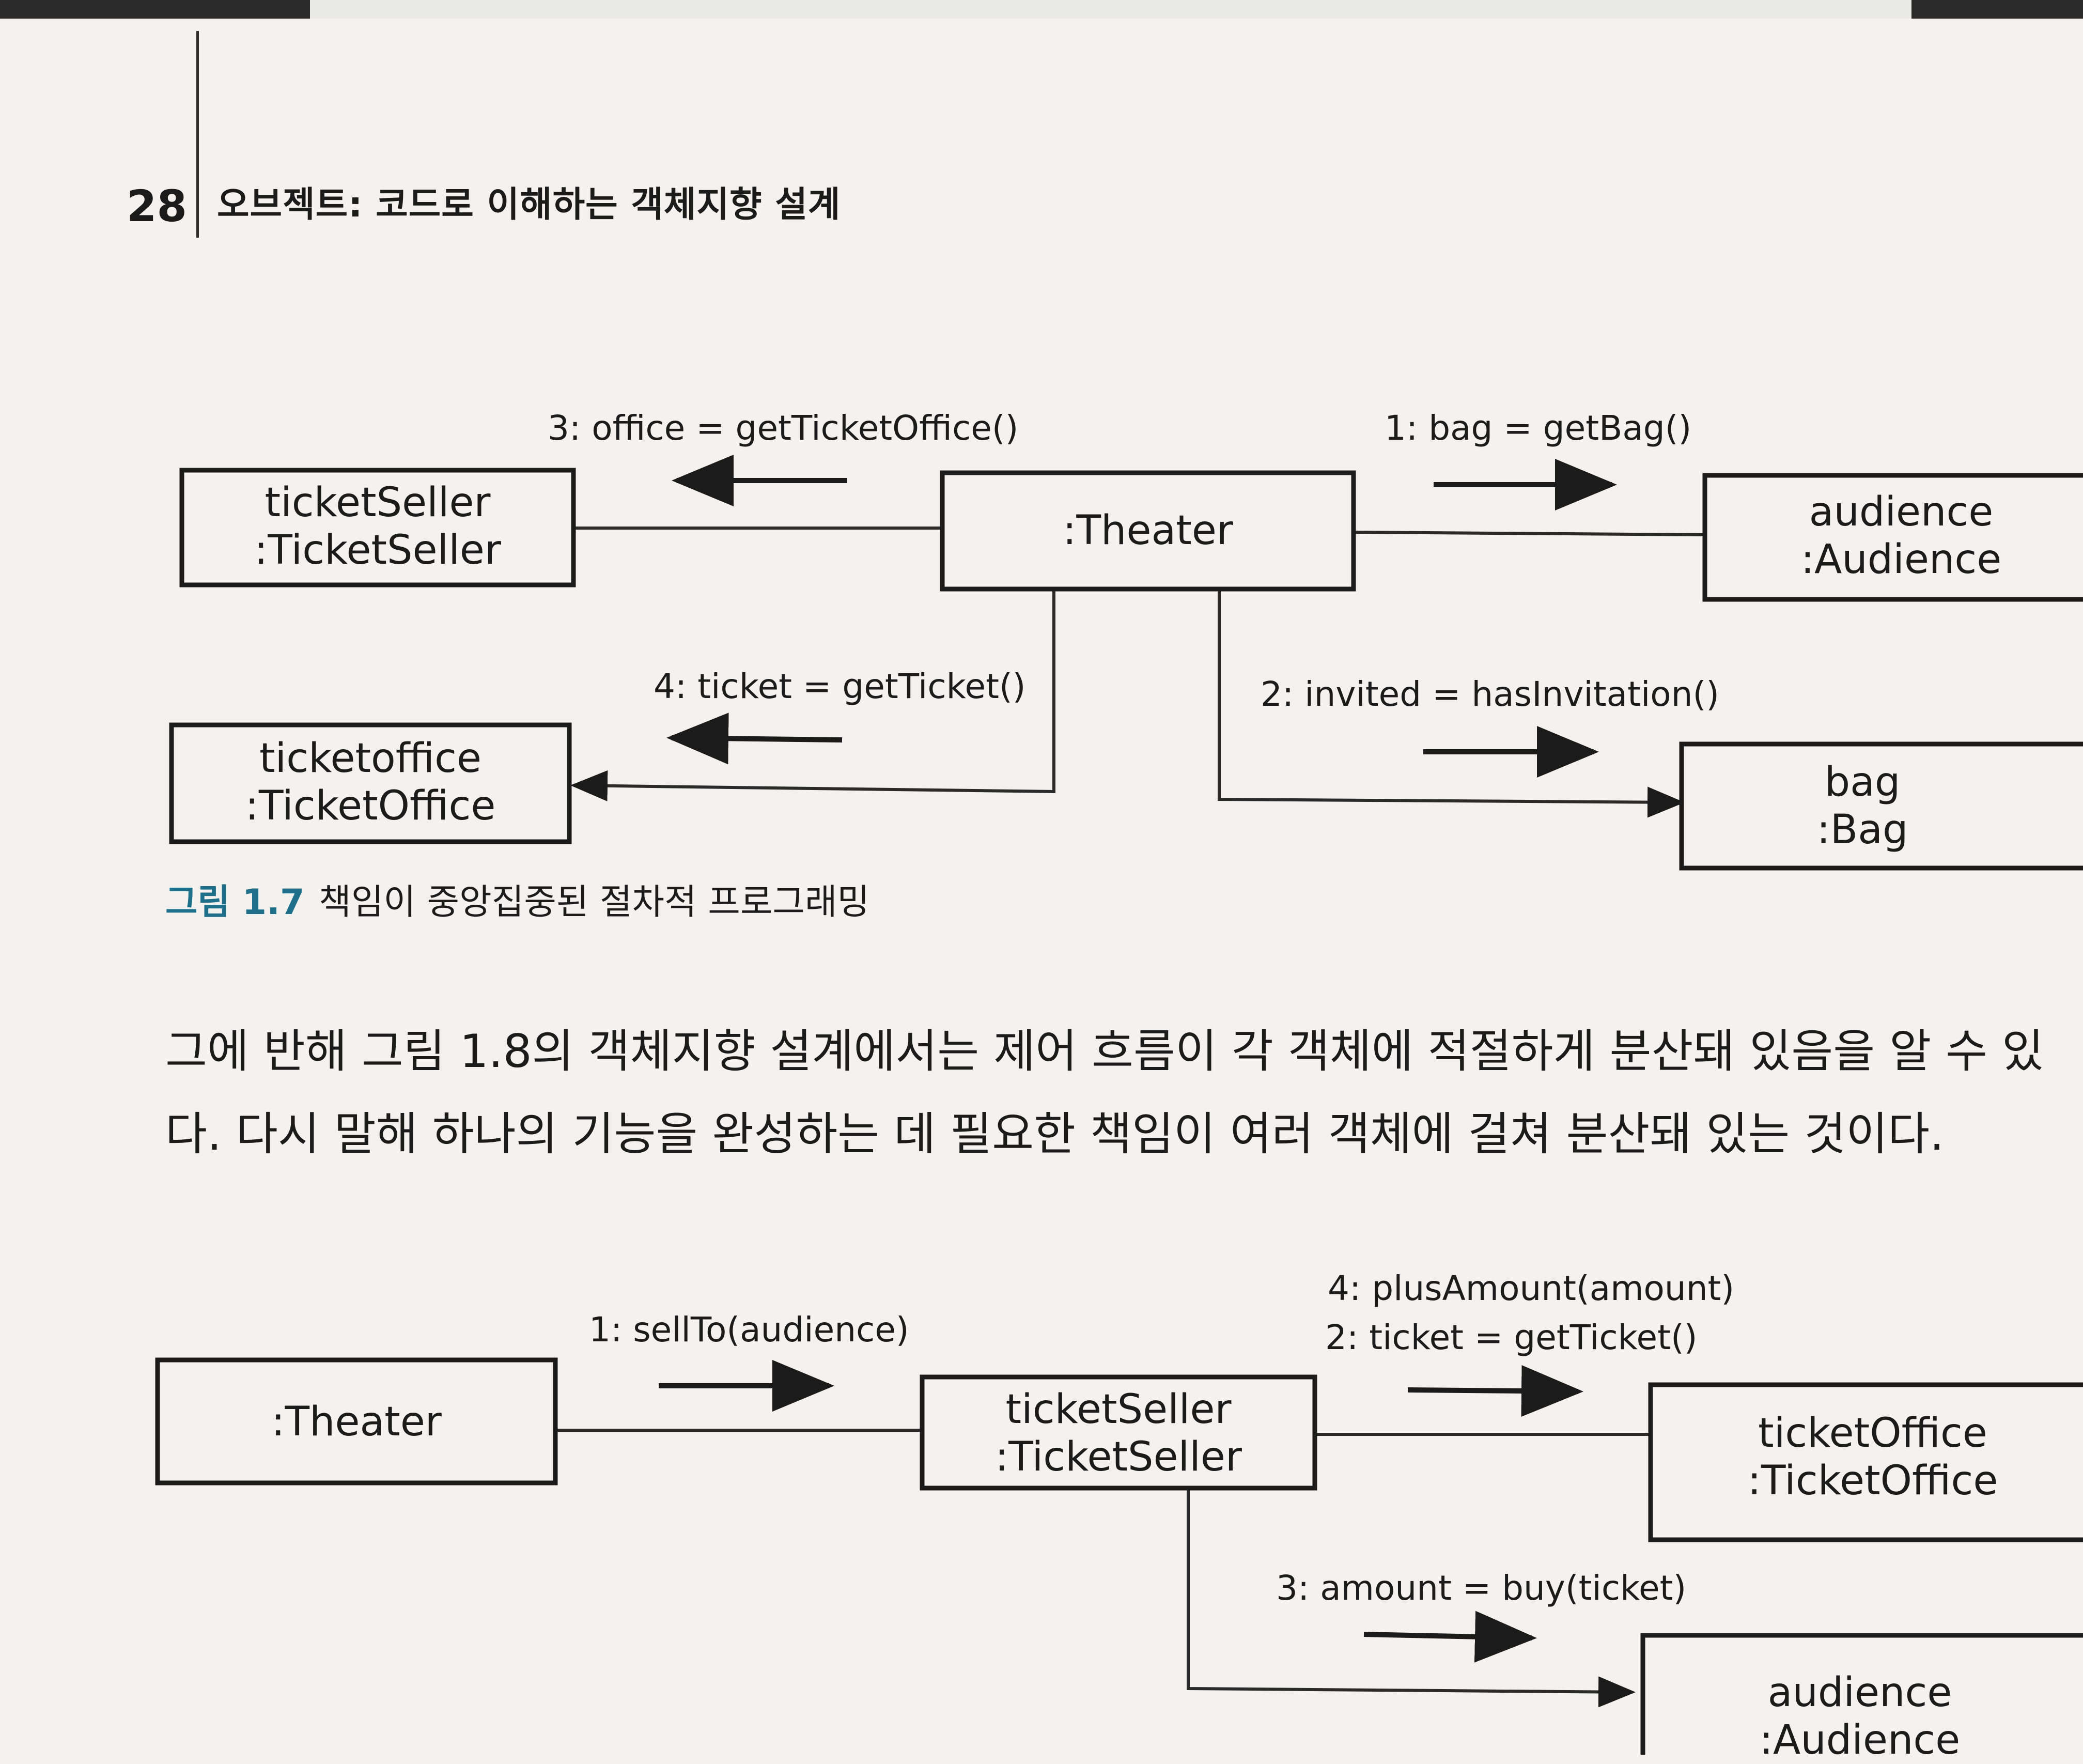  I want to click on audience-label: audience :Audience, so click(1894, 535).